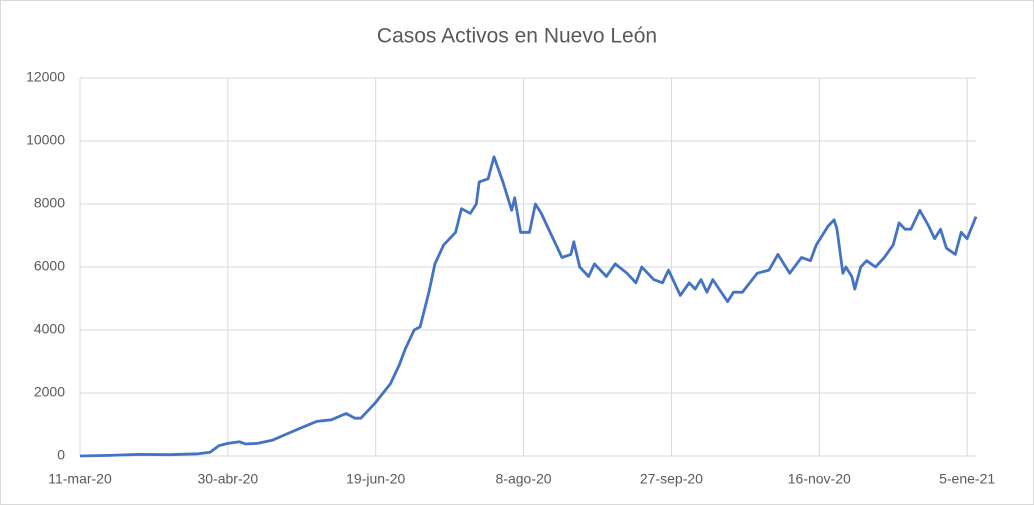 Image resolution: width=1034 pixels, height=505 pixels. Describe the element at coordinates (819, 479) in the screenshot. I see `x-tick-label: 16-nov-20` at that location.